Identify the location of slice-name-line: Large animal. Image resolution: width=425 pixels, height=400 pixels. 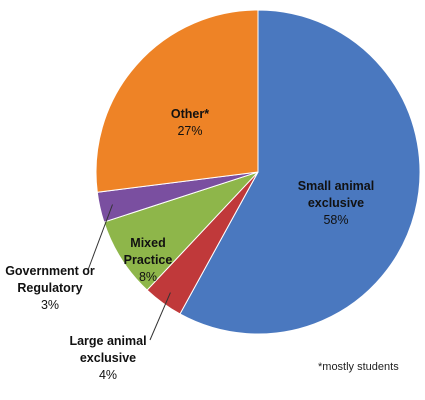
(107, 341).